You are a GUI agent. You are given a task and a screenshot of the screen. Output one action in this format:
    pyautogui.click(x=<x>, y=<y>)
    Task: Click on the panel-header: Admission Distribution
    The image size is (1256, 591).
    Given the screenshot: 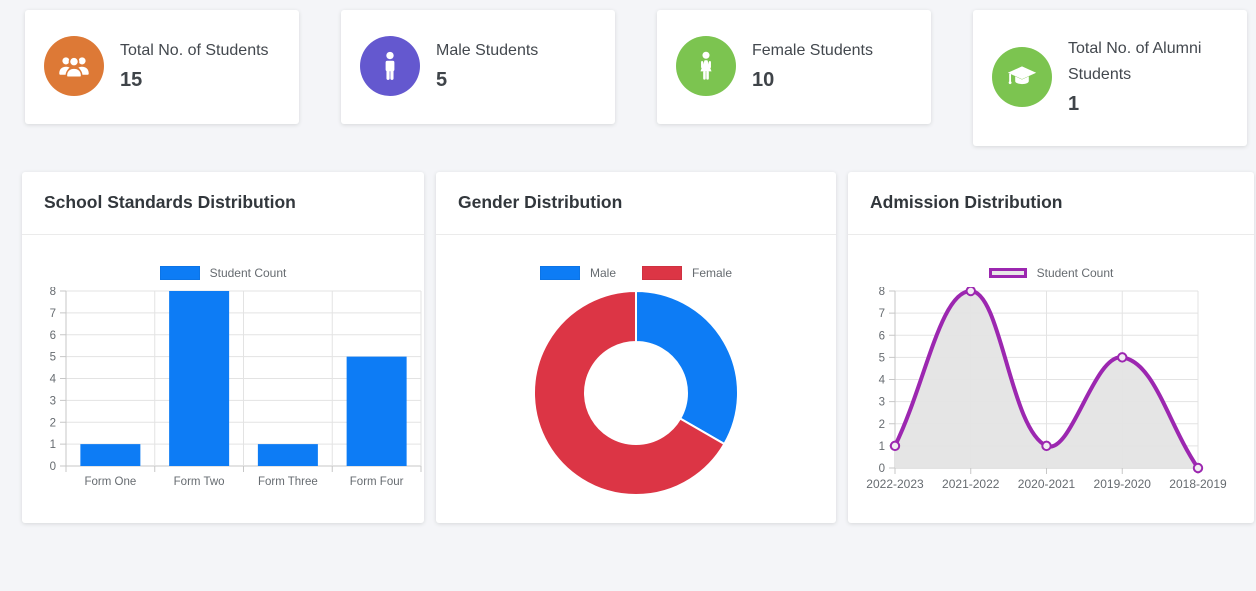 What is the action you would take?
    pyautogui.click(x=1051, y=203)
    